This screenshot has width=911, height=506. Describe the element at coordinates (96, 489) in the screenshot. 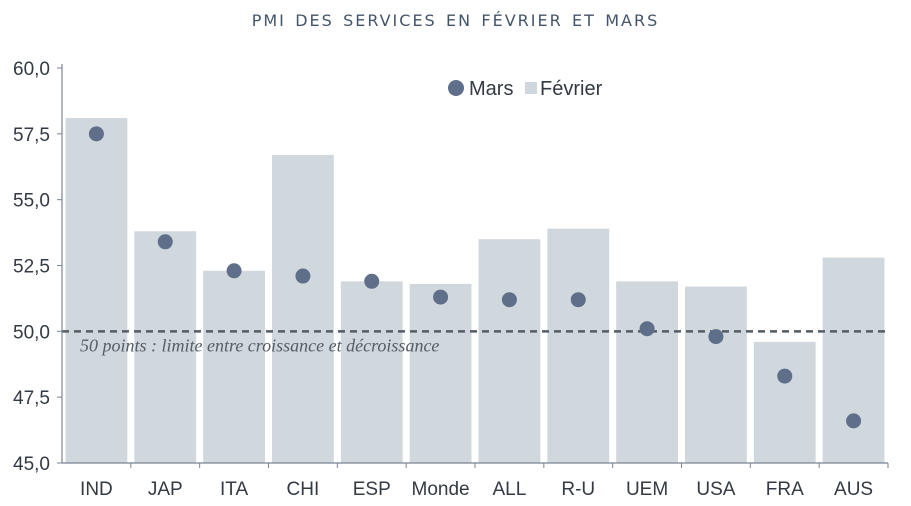

I see `x-tick-label: IND` at that location.